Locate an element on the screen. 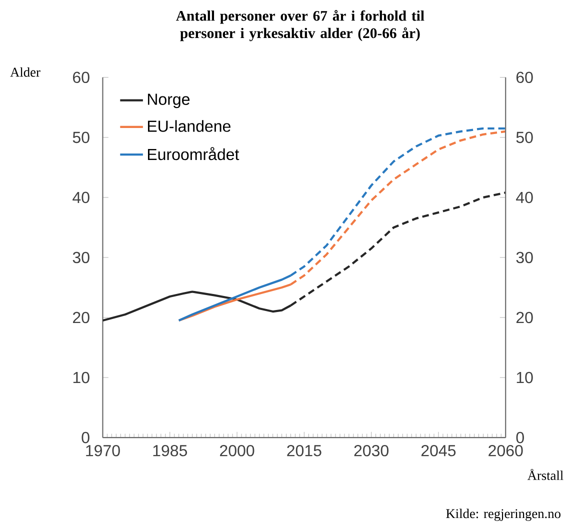 The height and width of the screenshot is (528, 571). x-tick-label: 2015 is located at coordinates (304, 450).